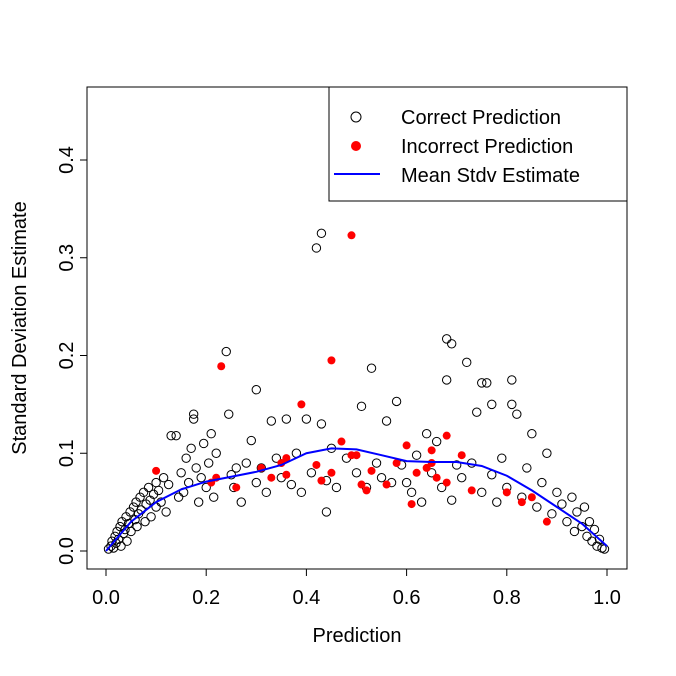  I want to click on y-axis-label: Standard Deviation Estimate, so click(20, 327).